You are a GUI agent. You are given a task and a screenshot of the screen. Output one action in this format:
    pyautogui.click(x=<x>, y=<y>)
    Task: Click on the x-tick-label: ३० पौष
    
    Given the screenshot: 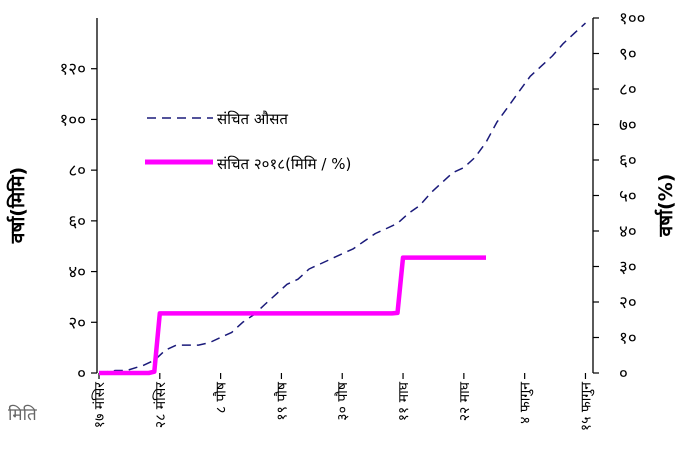 What is the action you would take?
    pyautogui.click(x=342, y=401)
    